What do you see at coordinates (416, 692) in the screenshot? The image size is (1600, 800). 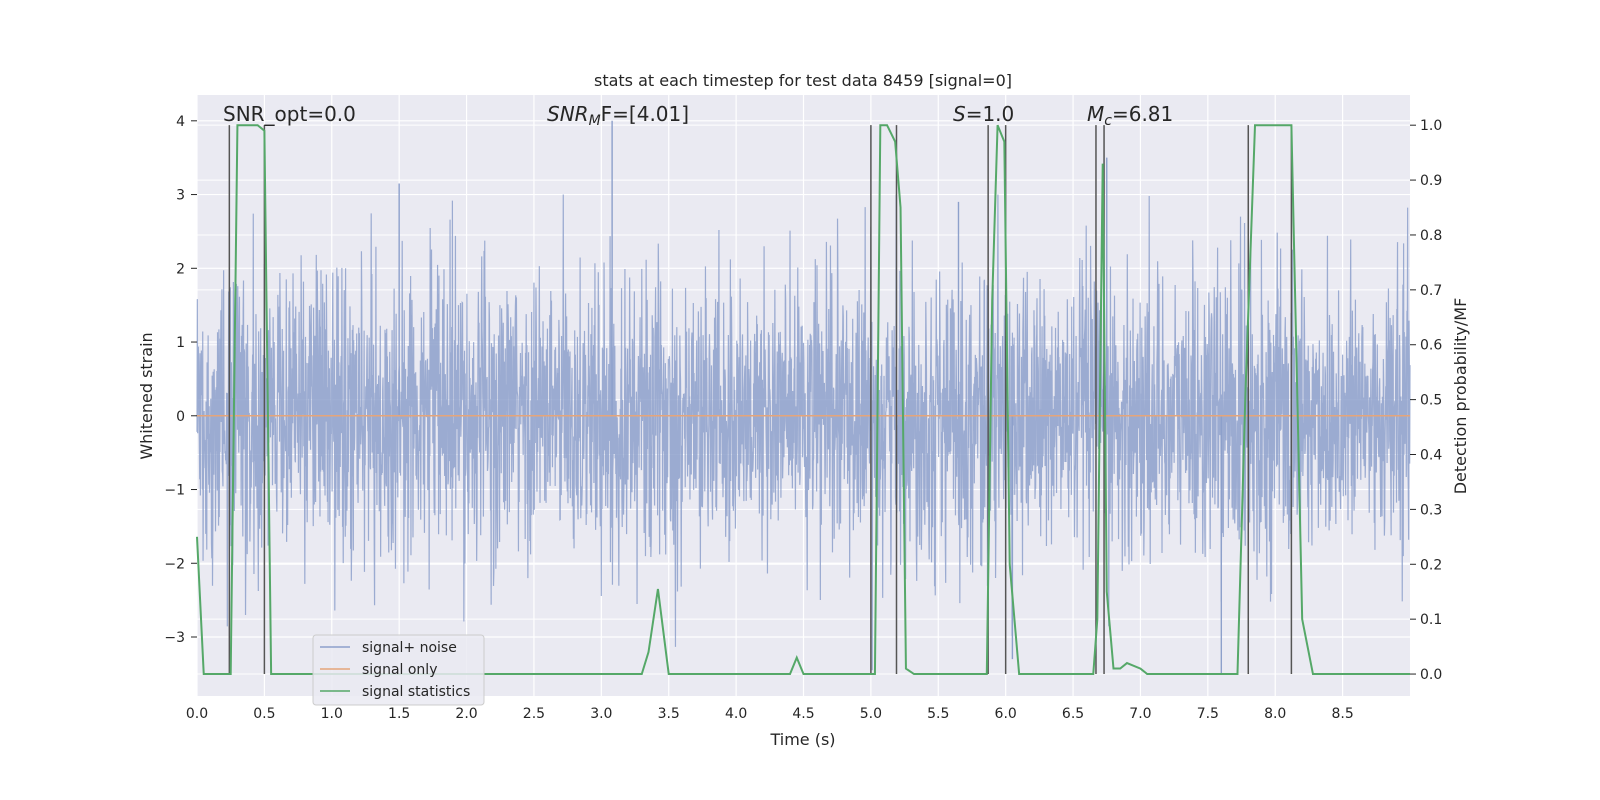 I see `legend-label-signal-statistics: signal statistics` at bounding box center [416, 692].